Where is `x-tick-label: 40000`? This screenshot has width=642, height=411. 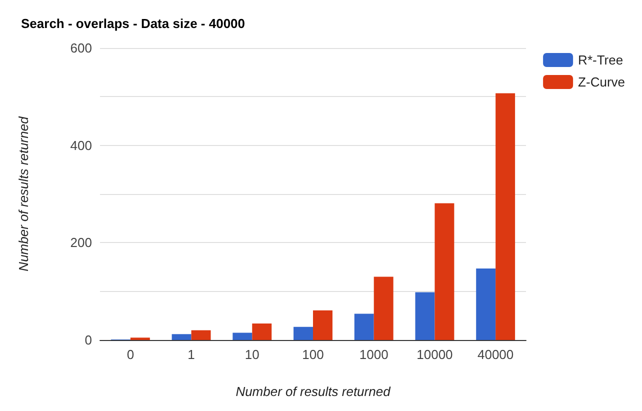 x-tick-label: 40000 is located at coordinates (495, 354).